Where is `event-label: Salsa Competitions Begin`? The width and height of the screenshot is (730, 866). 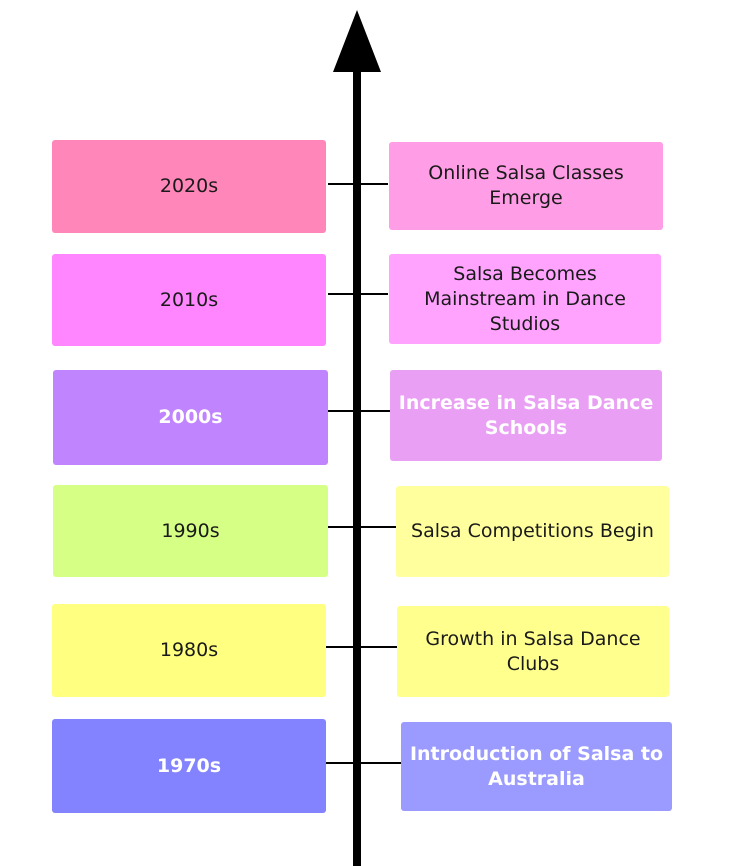 event-label: Salsa Competitions Begin is located at coordinates (532, 531).